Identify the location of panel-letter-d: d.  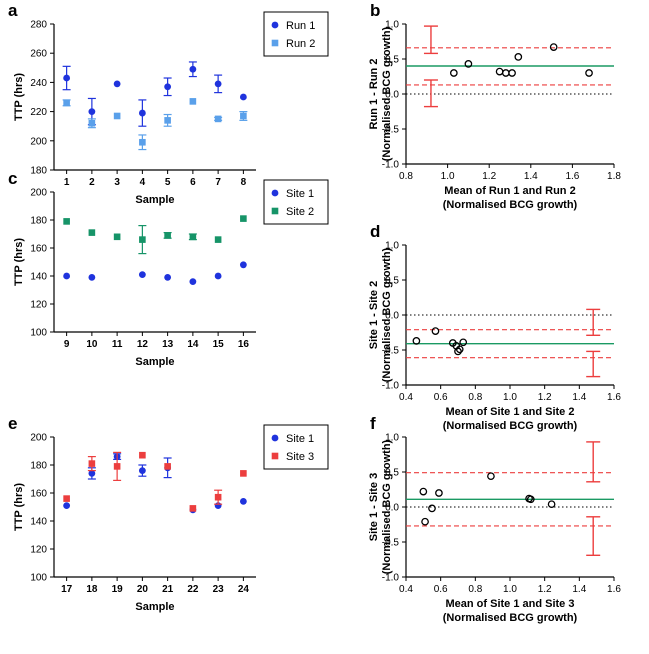
(375, 231).